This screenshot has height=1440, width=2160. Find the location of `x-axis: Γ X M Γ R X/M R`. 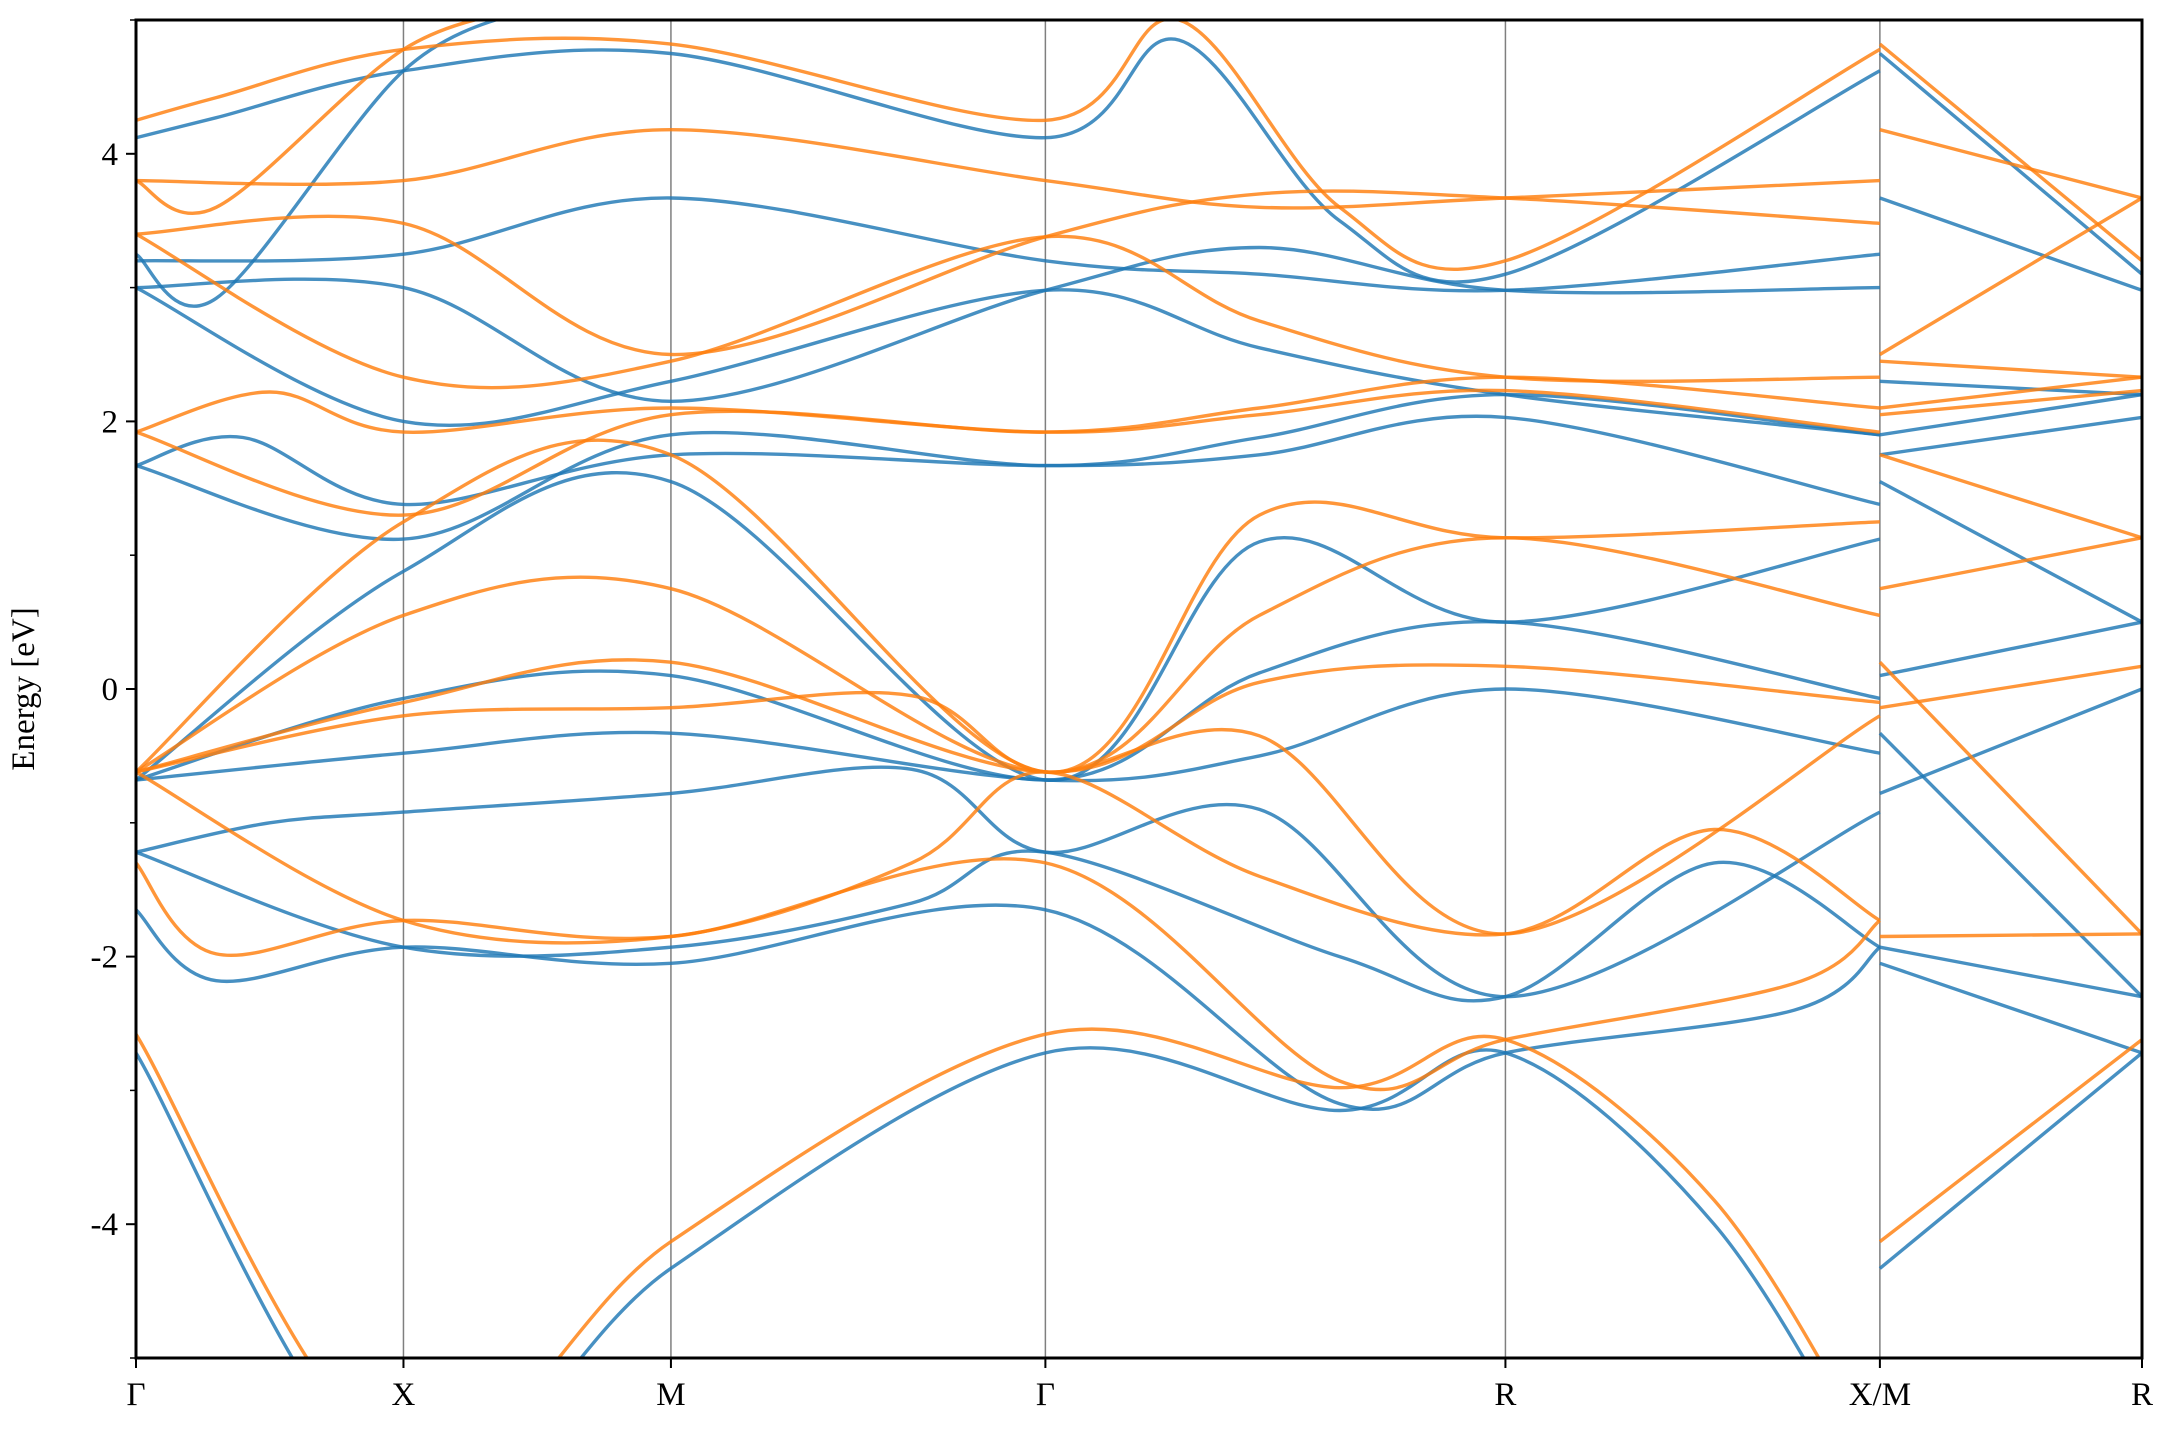

x-axis: Γ X M Γ R X/M R is located at coordinates (1139, 1385).